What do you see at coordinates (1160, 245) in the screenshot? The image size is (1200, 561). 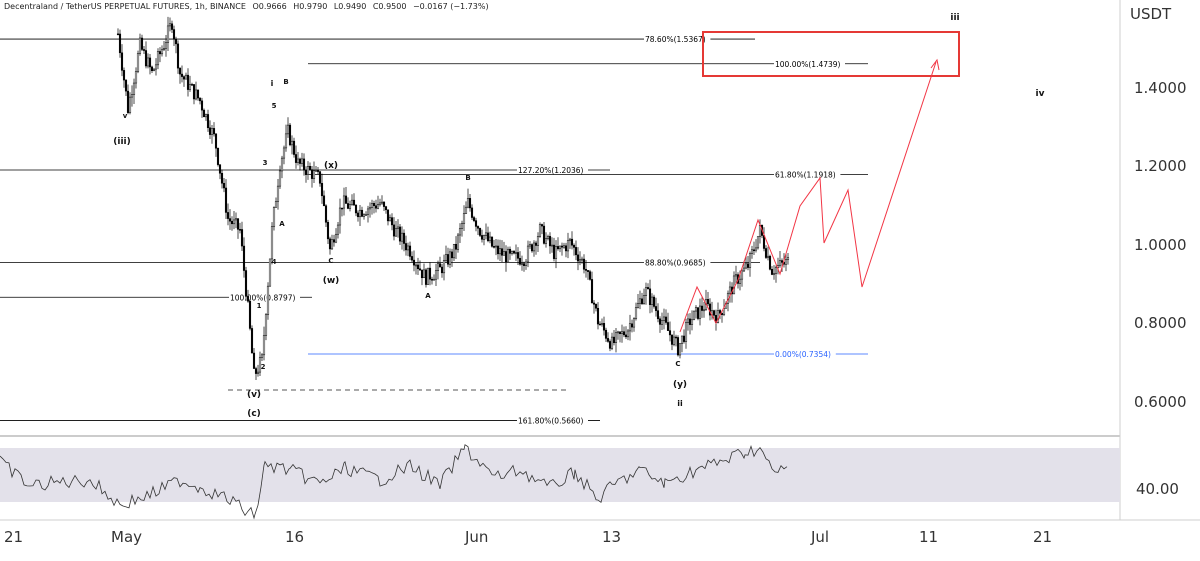 I see `price-tick-label: 1.0000` at bounding box center [1160, 245].